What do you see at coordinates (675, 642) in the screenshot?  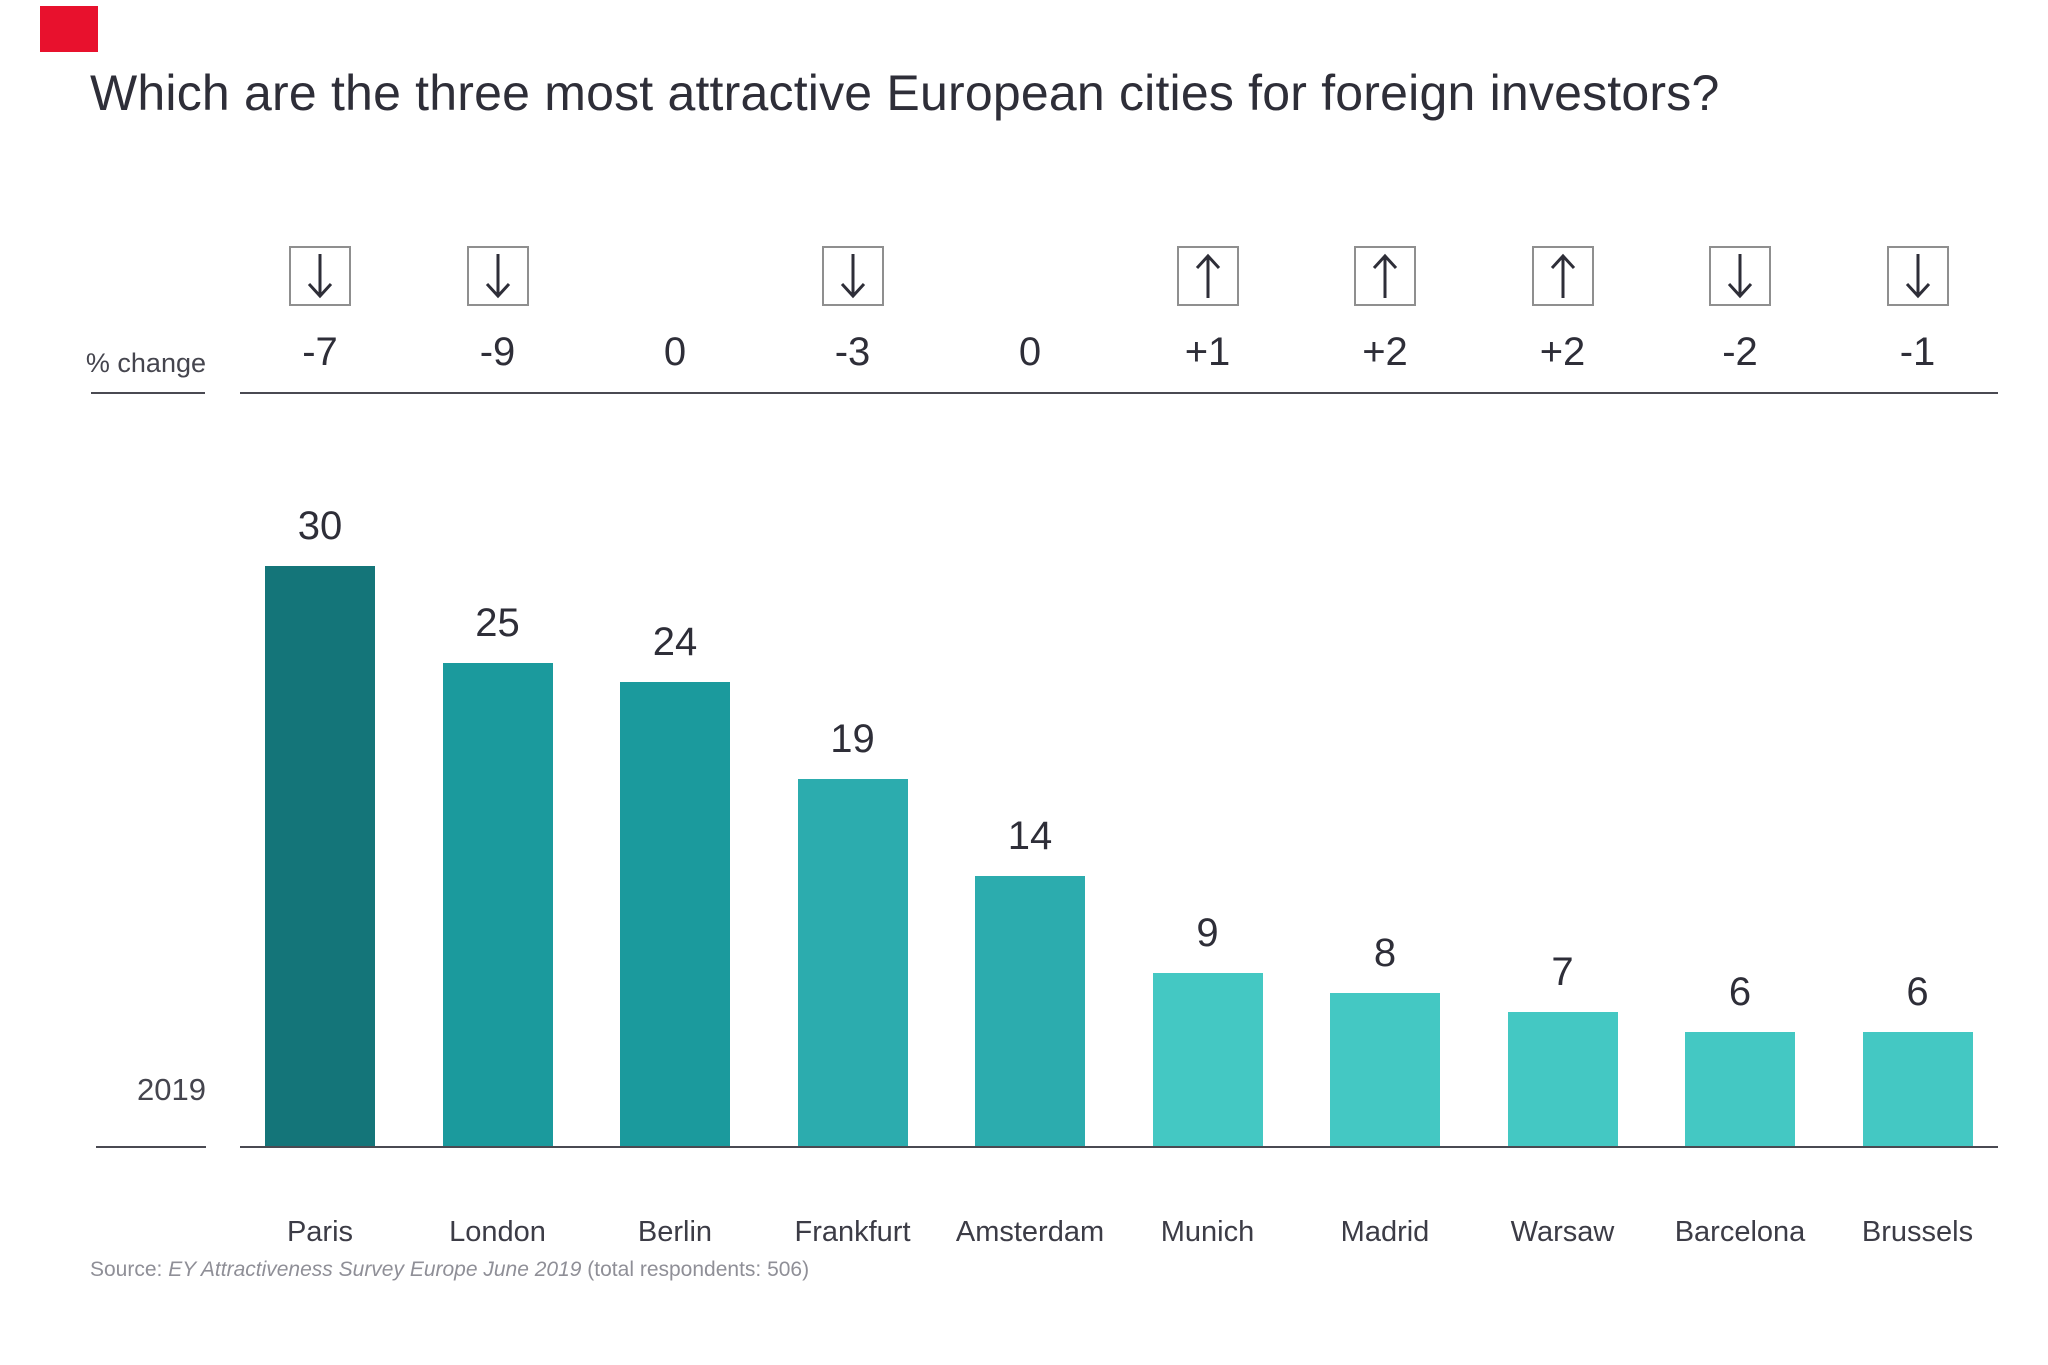 I see `value-label-berlin: 24` at bounding box center [675, 642].